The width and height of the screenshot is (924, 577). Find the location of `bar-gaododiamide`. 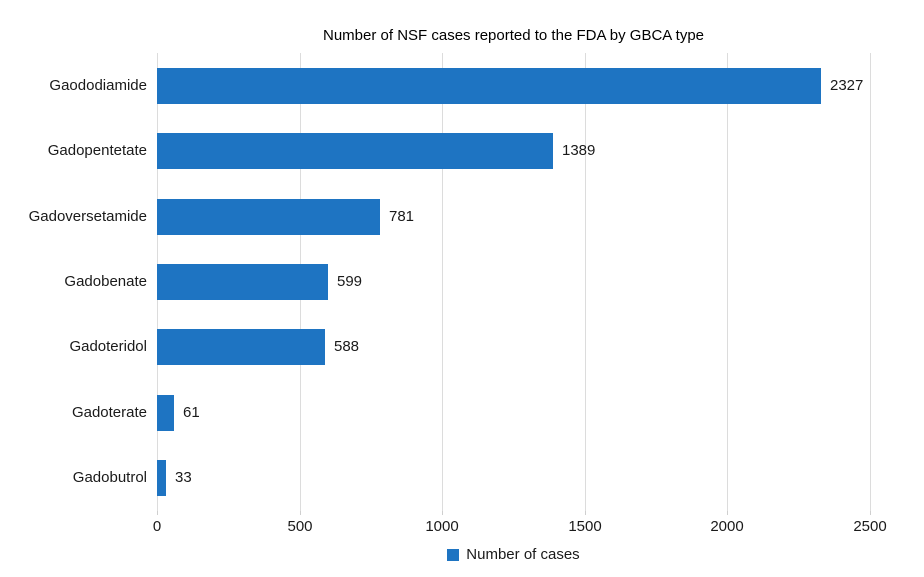

bar-gaododiamide is located at coordinates (489, 86).